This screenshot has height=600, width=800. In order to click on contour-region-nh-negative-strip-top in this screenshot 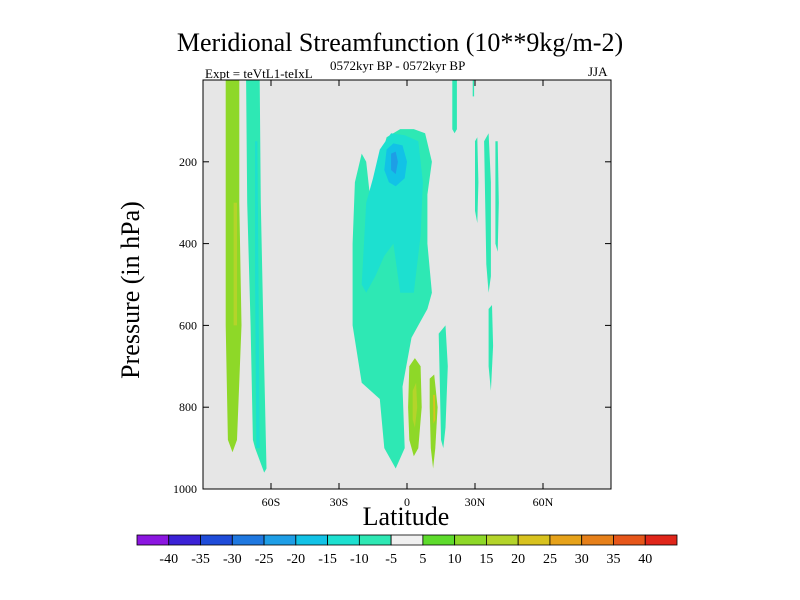, I will do `click(454, 107)`.